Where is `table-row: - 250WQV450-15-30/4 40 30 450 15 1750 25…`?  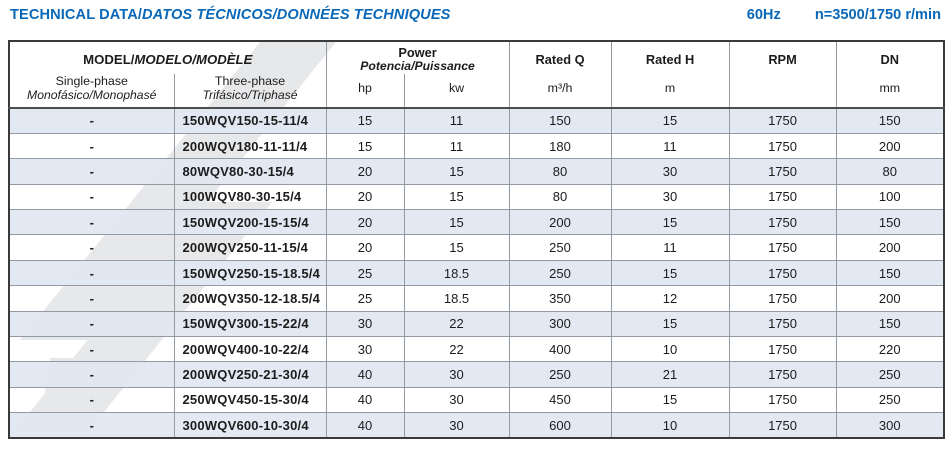
table-row: - 250WQV450-15-30/4 40 30 450 15 1750 25… is located at coordinates (476, 400).